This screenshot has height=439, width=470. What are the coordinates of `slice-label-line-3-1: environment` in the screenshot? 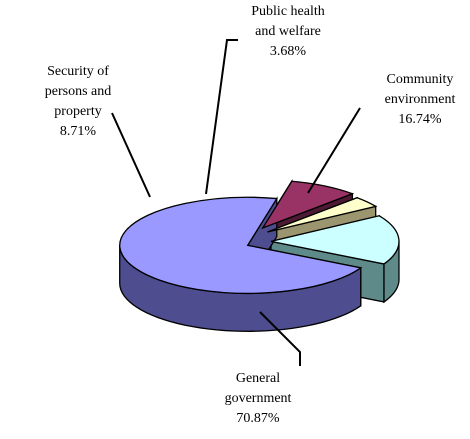 It's located at (420, 99).